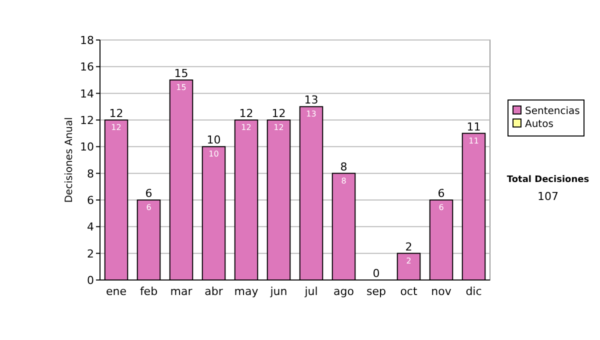 Image resolution: width=600 pixels, height=340 pixels. I want to click on y-tick-label: 2, so click(90, 253).